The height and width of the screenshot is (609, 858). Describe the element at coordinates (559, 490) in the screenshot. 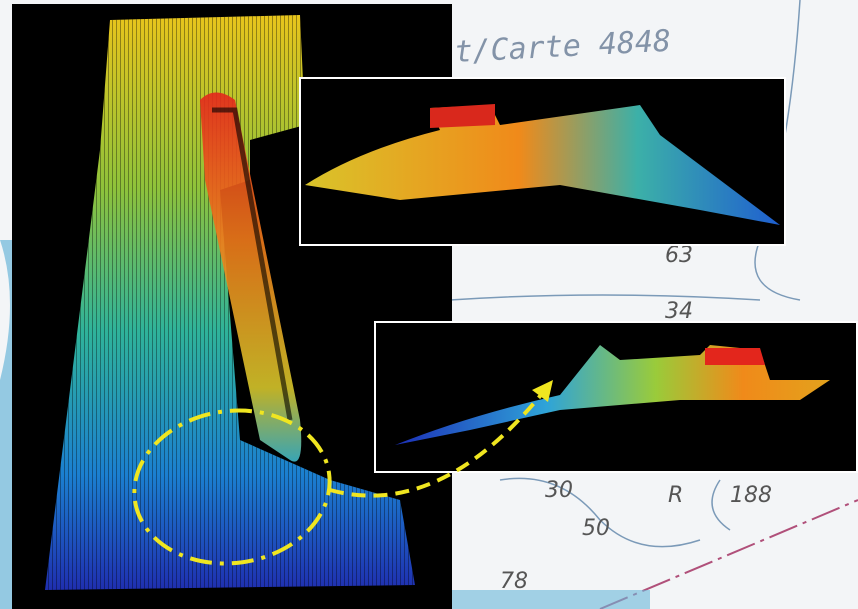

I see `depth-label: 30` at that location.